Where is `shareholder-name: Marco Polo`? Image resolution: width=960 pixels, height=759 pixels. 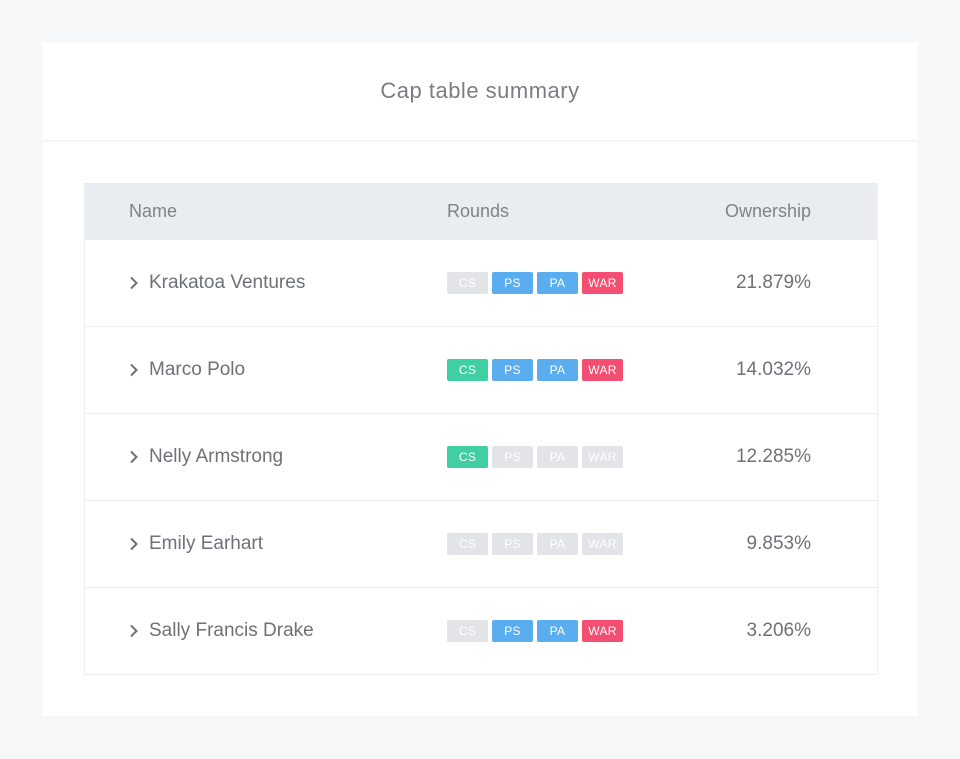
shareholder-name: Marco Polo is located at coordinates (197, 369).